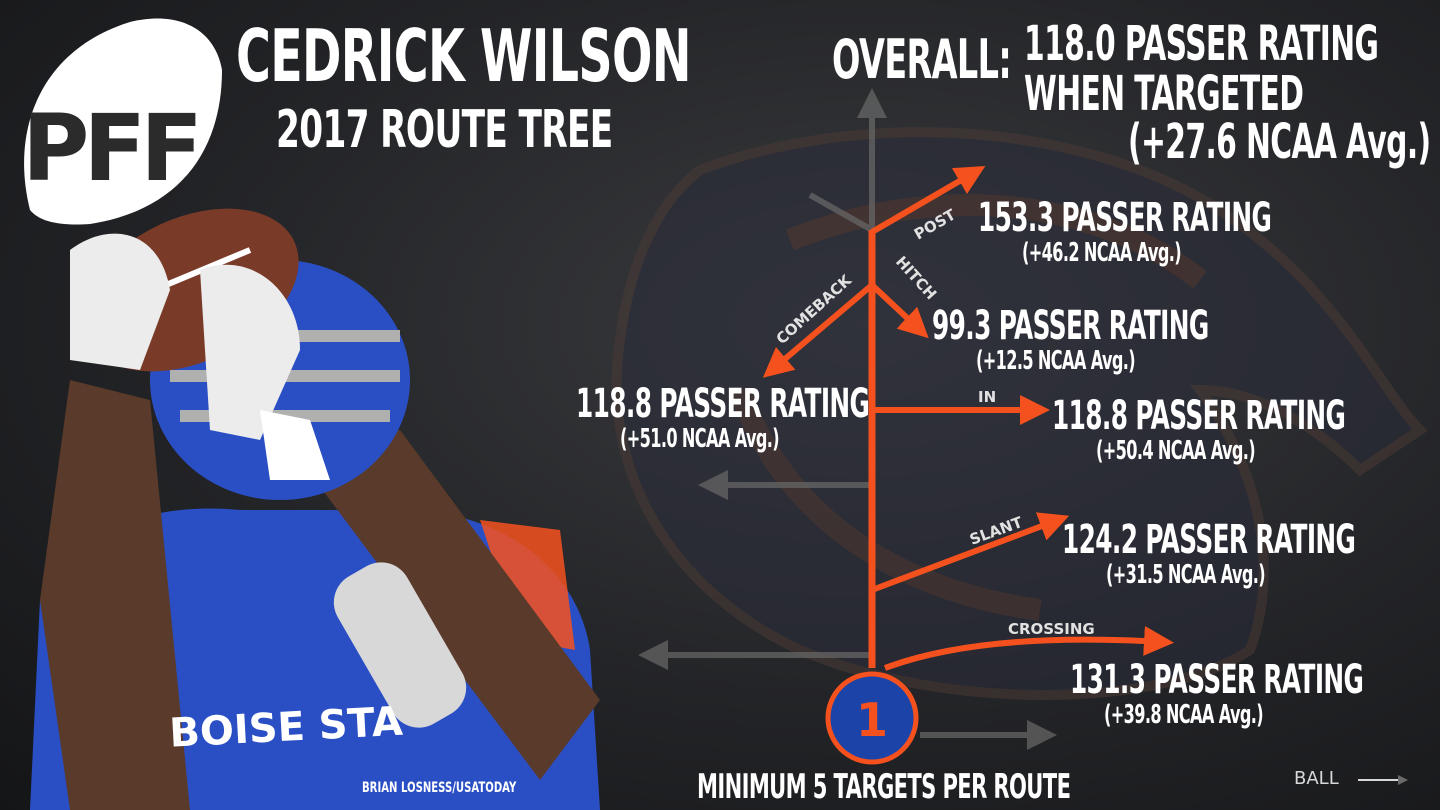 Image resolution: width=1440 pixels, height=810 pixels. What do you see at coordinates (463, 56) in the screenshot?
I see `player-name: CEDRICK WILSON` at bounding box center [463, 56].